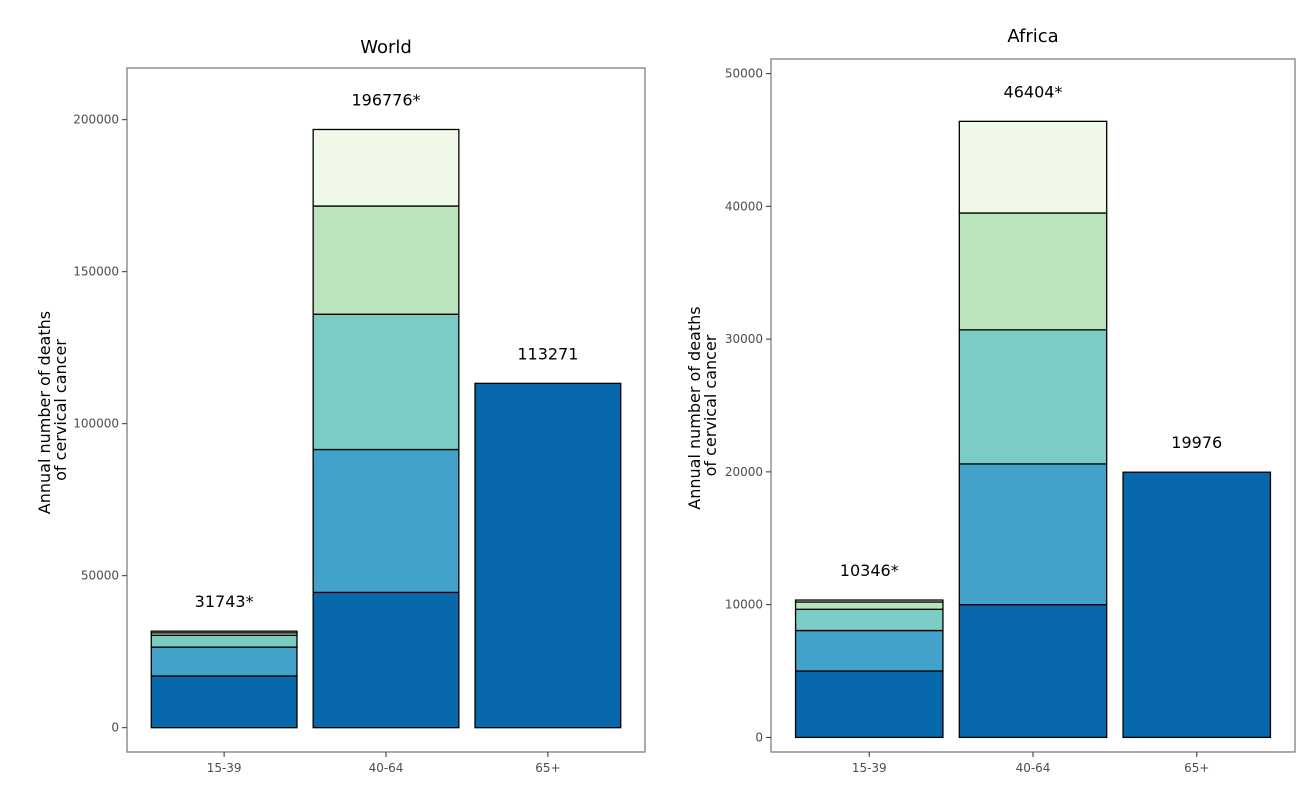  I want to click on world-x-tick-label-65+: 65+, so click(547, 768).